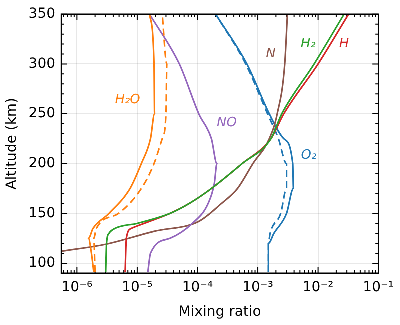 The height and width of the screenshot is (325, 400). What do you see at coordinates (12, 144) in the screenshot?
I see `y-axis-title: Altitude (km)` at bounding box center [12, 144].